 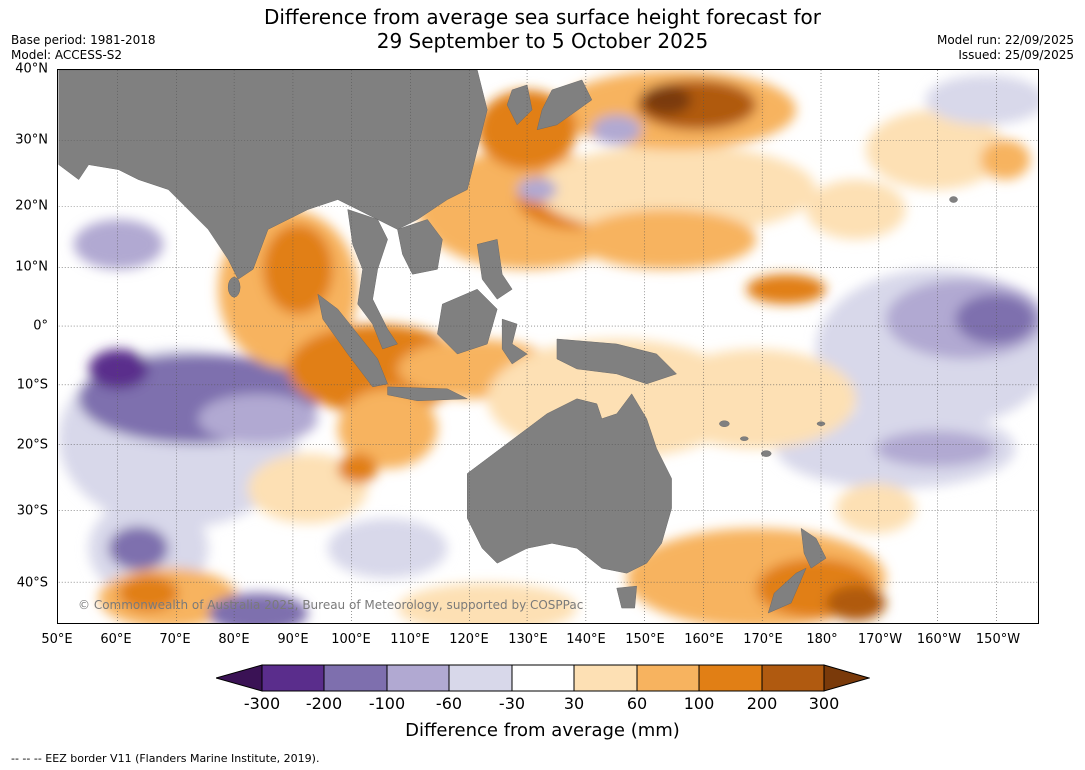 What do you see at coordinates (1005, 40) in the screenshot?
I see `model-run: Model run: 22/09/2025` at bounding box center [1005, 40].